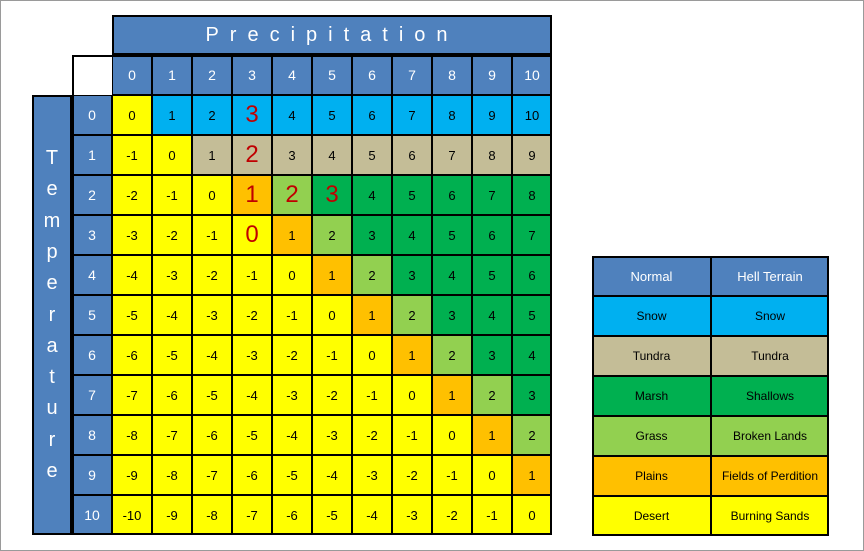 The image size is (864, 551). What do you see at coordinates (770, 276) in the screenshot?
I see `legend-header-hell: Hell Terrain` at bounding box center [770, 276].